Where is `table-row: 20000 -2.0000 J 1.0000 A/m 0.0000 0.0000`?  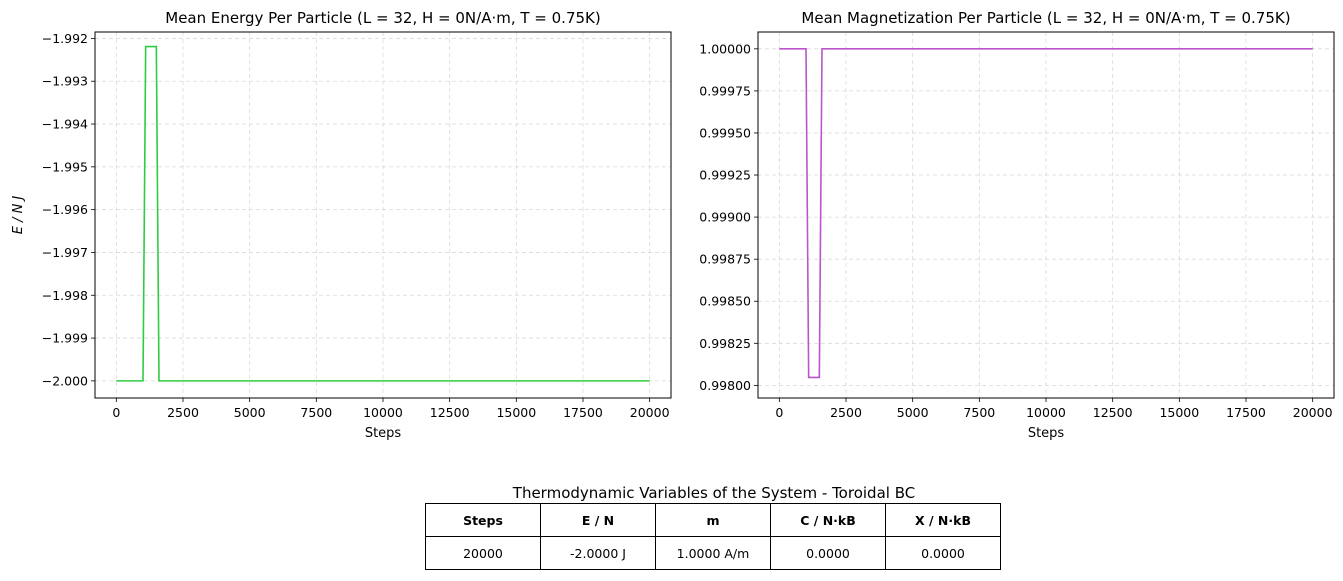 table-row: 20000 -2.0000 J 1.0000 A/m 0.0000 0.0000 is located at coordinates (713, 553).